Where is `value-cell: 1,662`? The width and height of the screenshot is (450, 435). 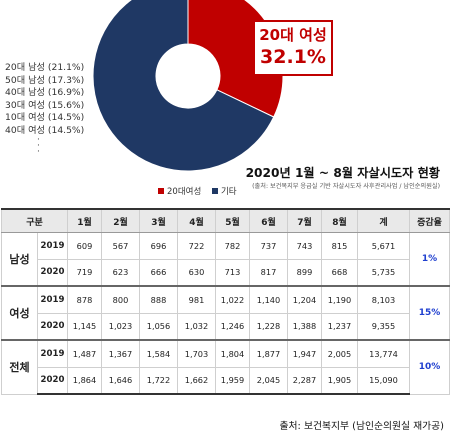
value-cell: 1,662 is located at coordinates (196, 380).